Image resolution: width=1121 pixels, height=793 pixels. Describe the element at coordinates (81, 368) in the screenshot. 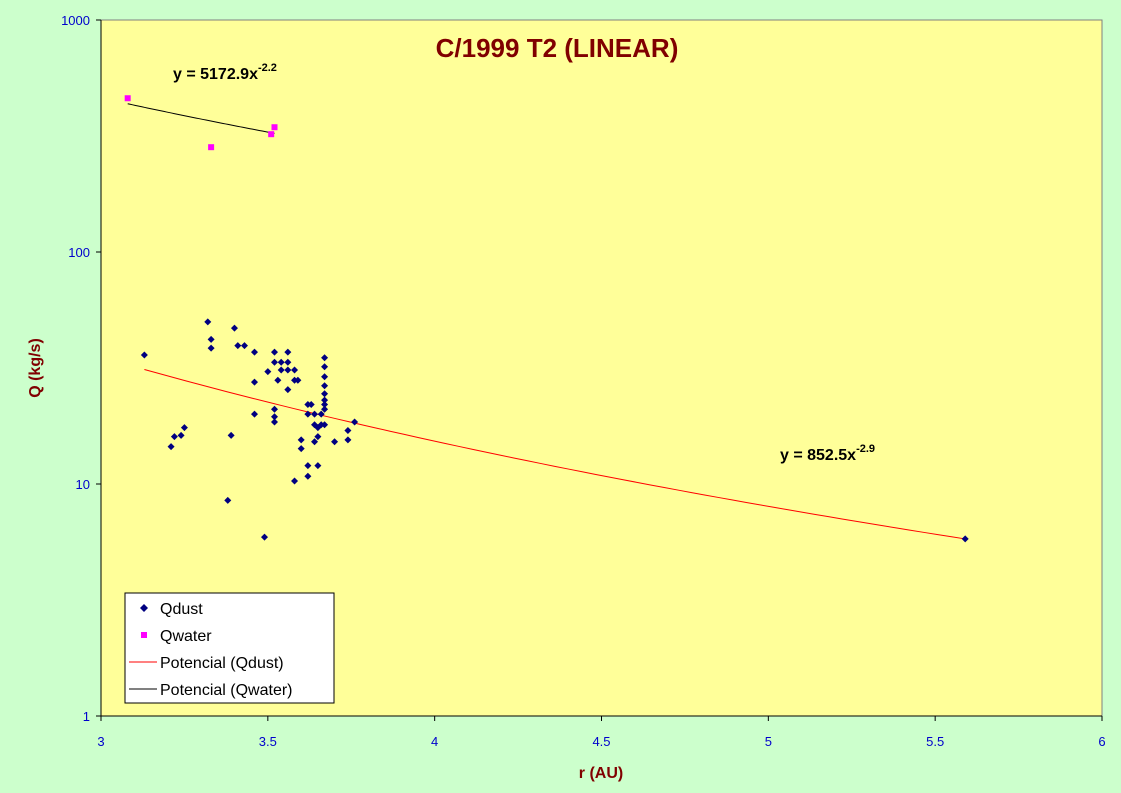

I see `y-axis-ticks: 1 10 100 1000` at that location.